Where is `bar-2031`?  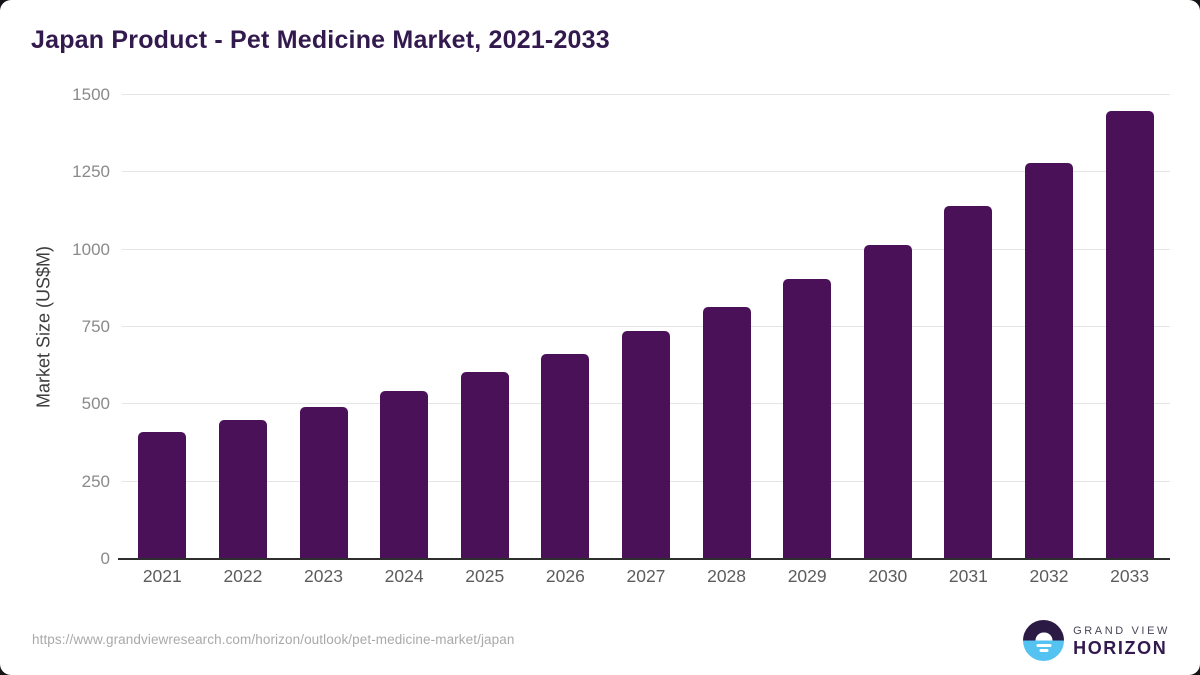
bar-2031 is located at coordinates (968, 382).